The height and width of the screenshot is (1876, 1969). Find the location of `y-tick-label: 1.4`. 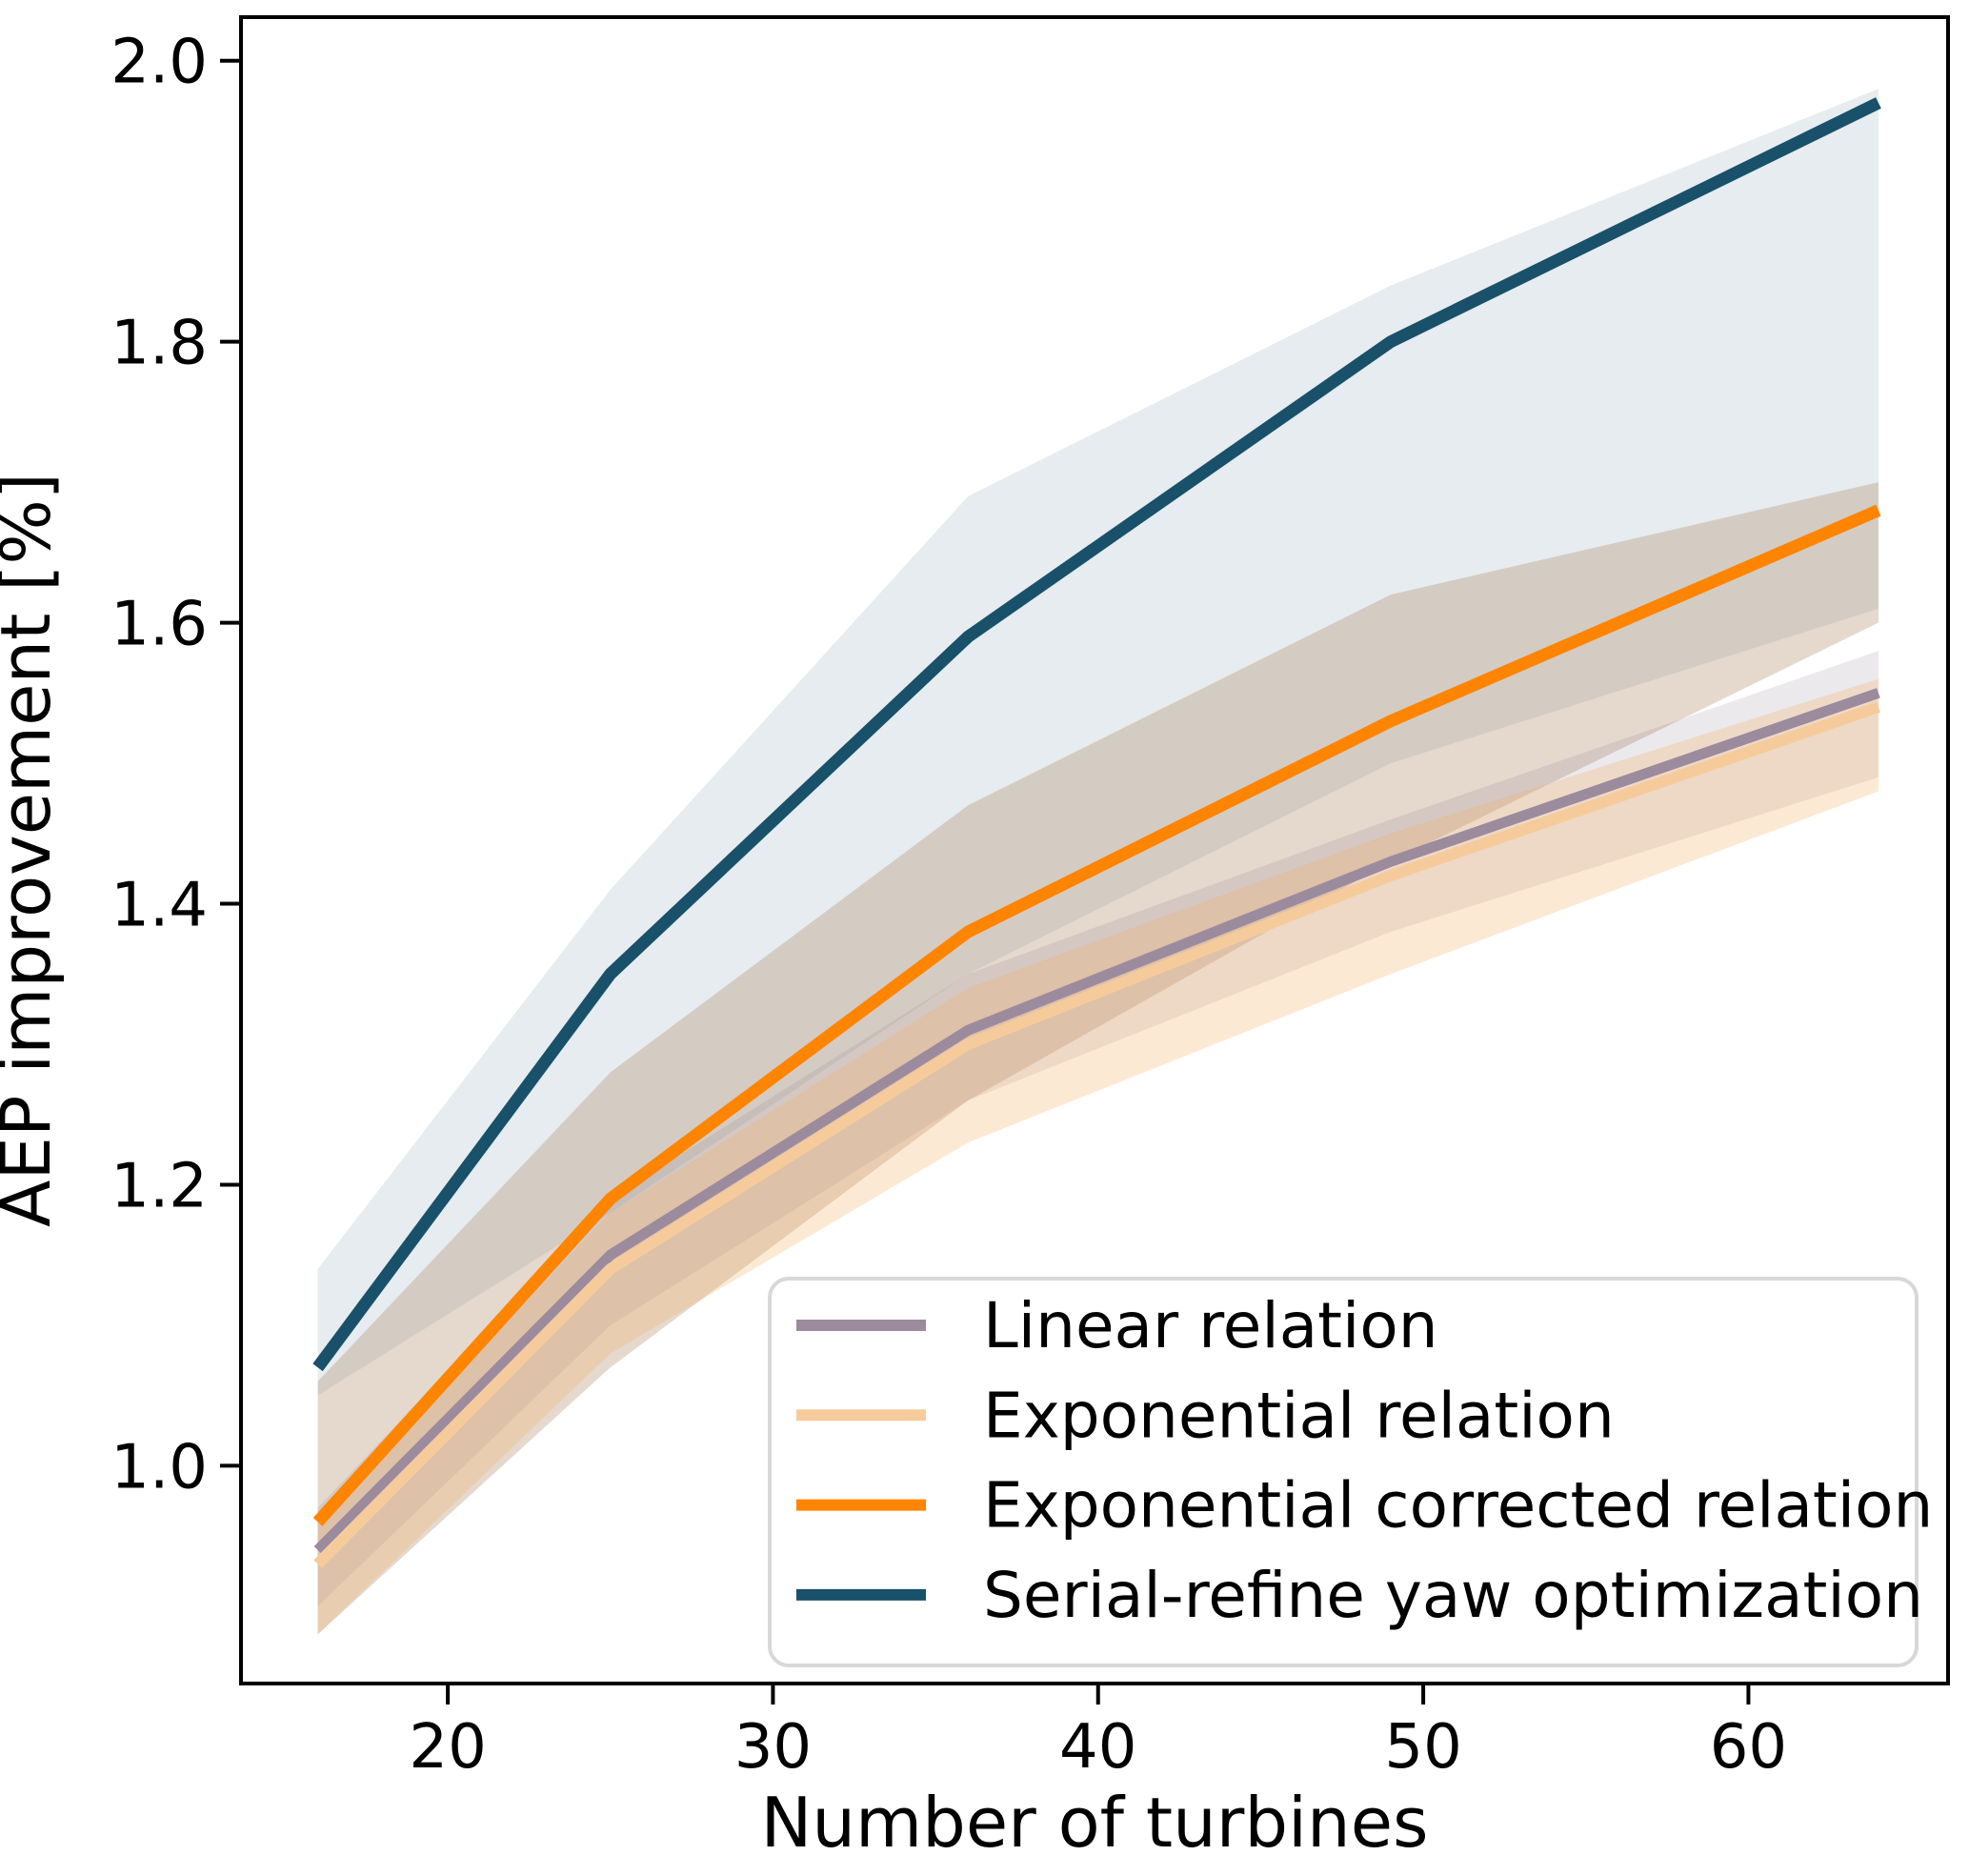

y-tick-label: 1.4 is located at coordinates (159, 906).